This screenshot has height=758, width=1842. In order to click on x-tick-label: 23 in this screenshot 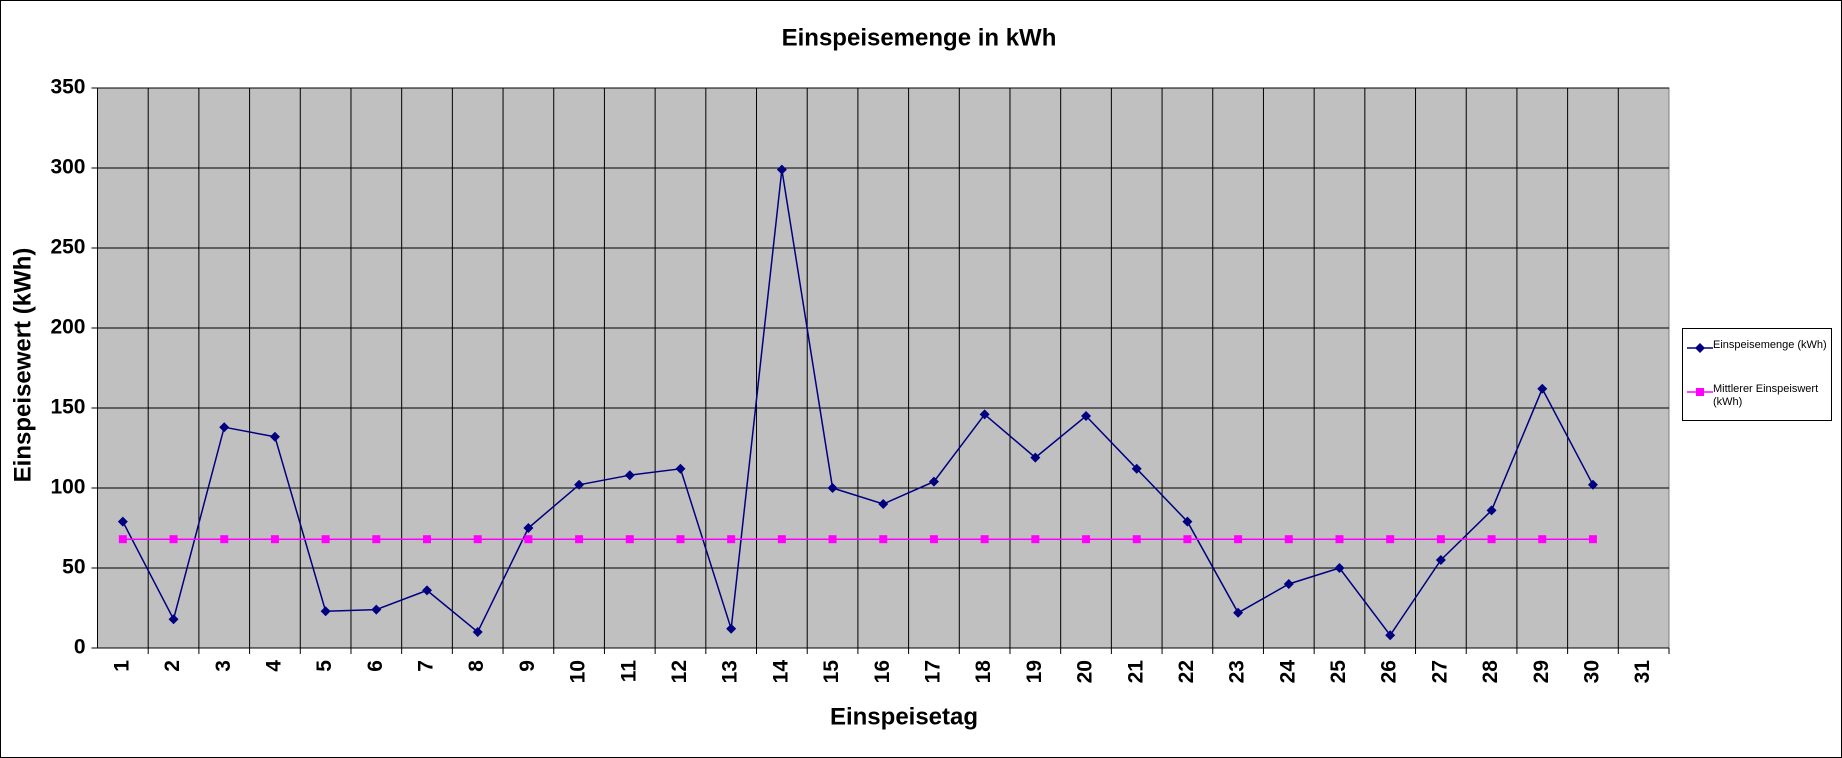, I will do `click(1237, 671)`.